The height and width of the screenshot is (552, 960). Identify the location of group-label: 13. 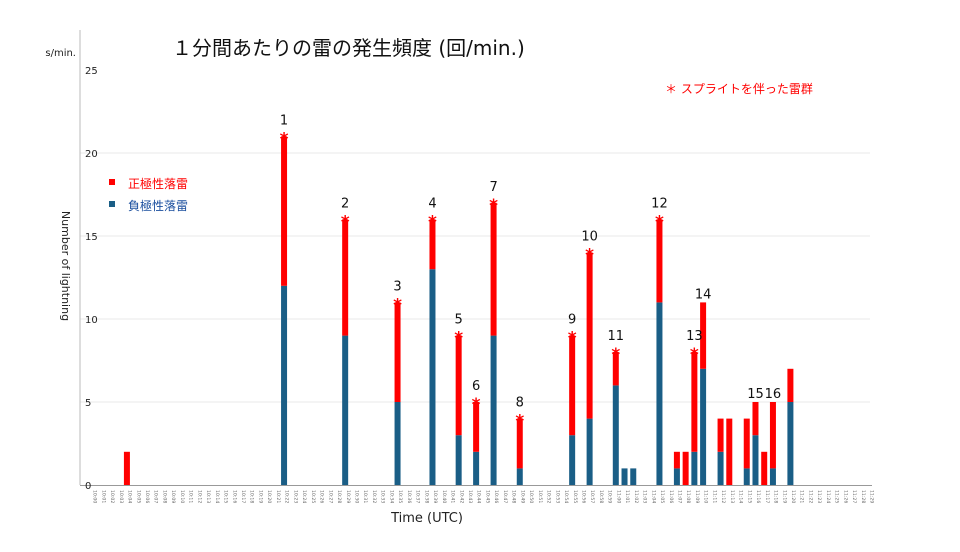
(694, 336).